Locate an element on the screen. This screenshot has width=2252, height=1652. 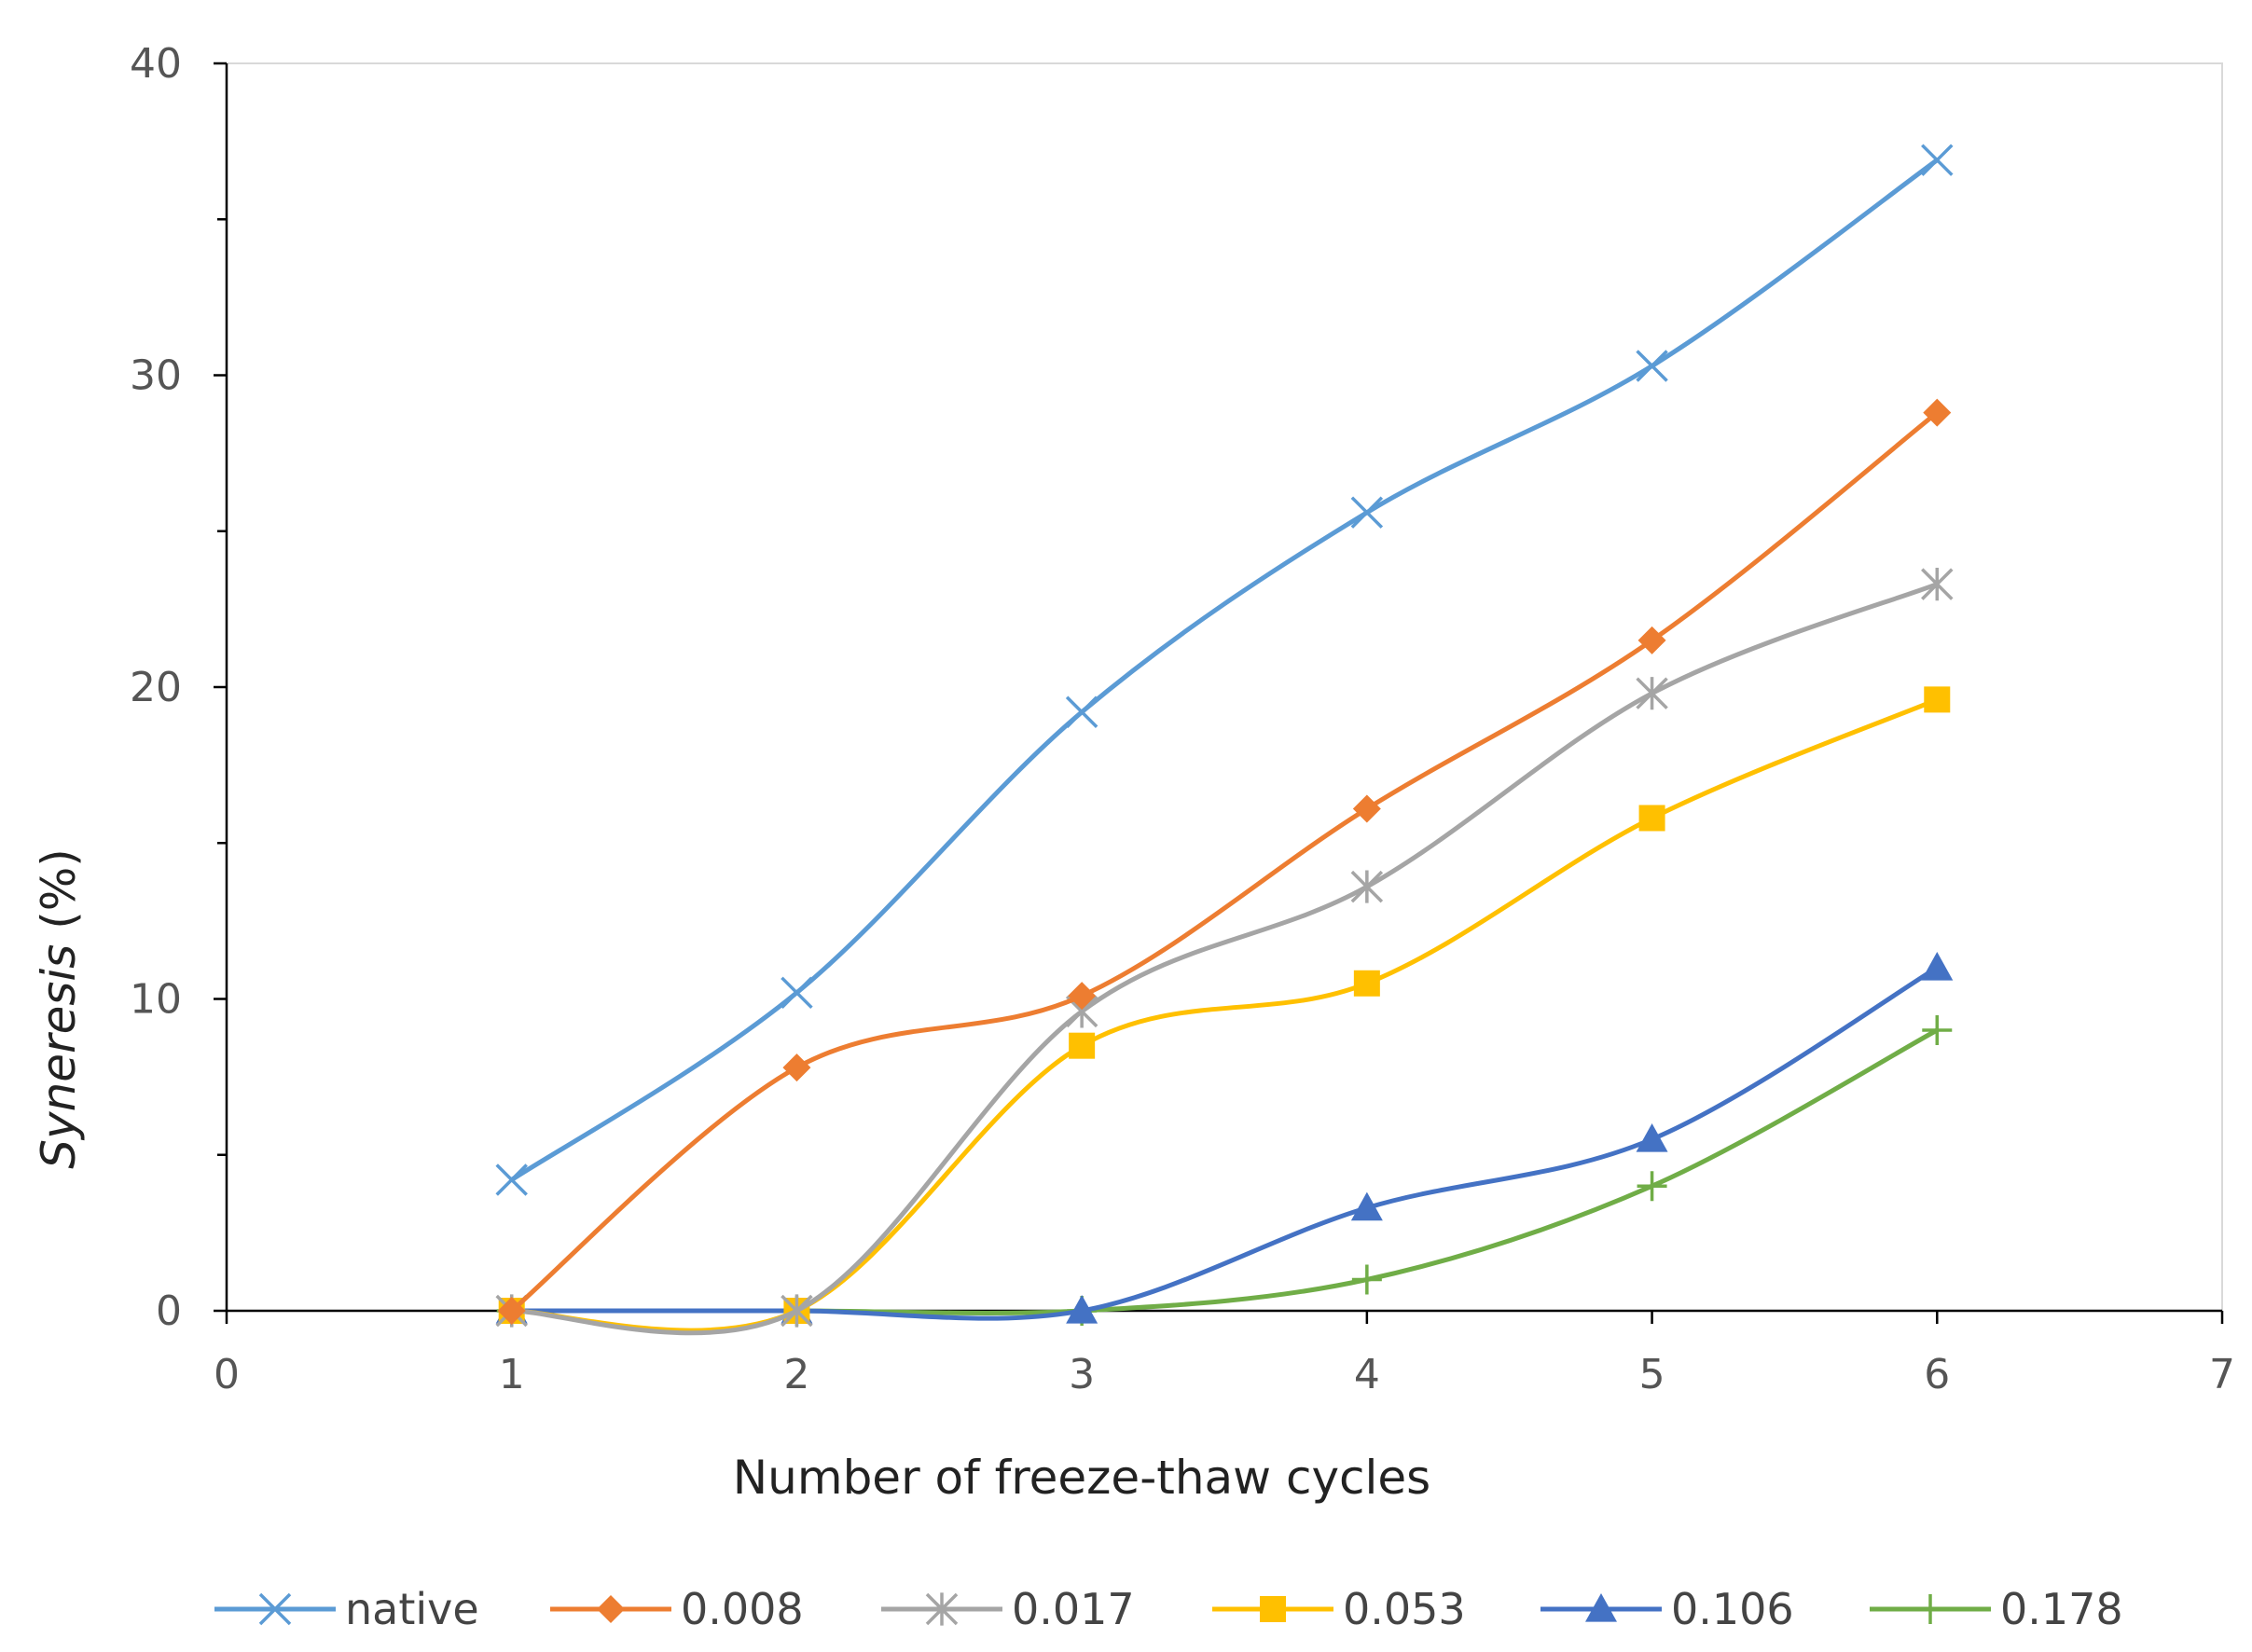
legend-item-0.053: 0.053 is located at coordinates (1339, 1609).